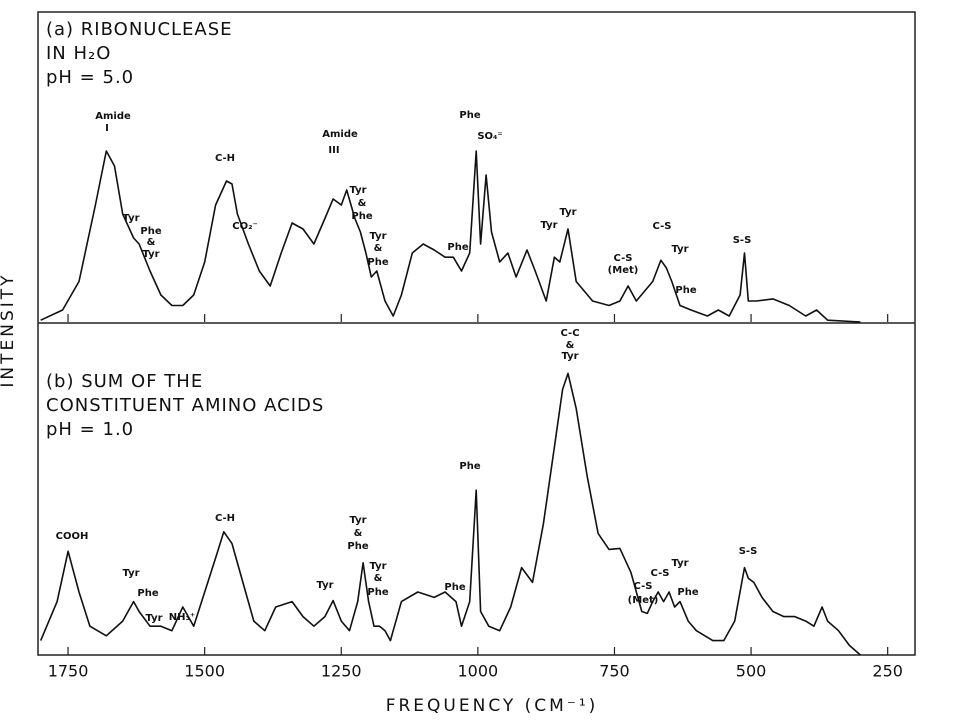 This screenshot has height=724, width=960. Describe the element at coordinates (182, 617) in the screenshot. I see `peak-label: NH₃⁺` at that location.